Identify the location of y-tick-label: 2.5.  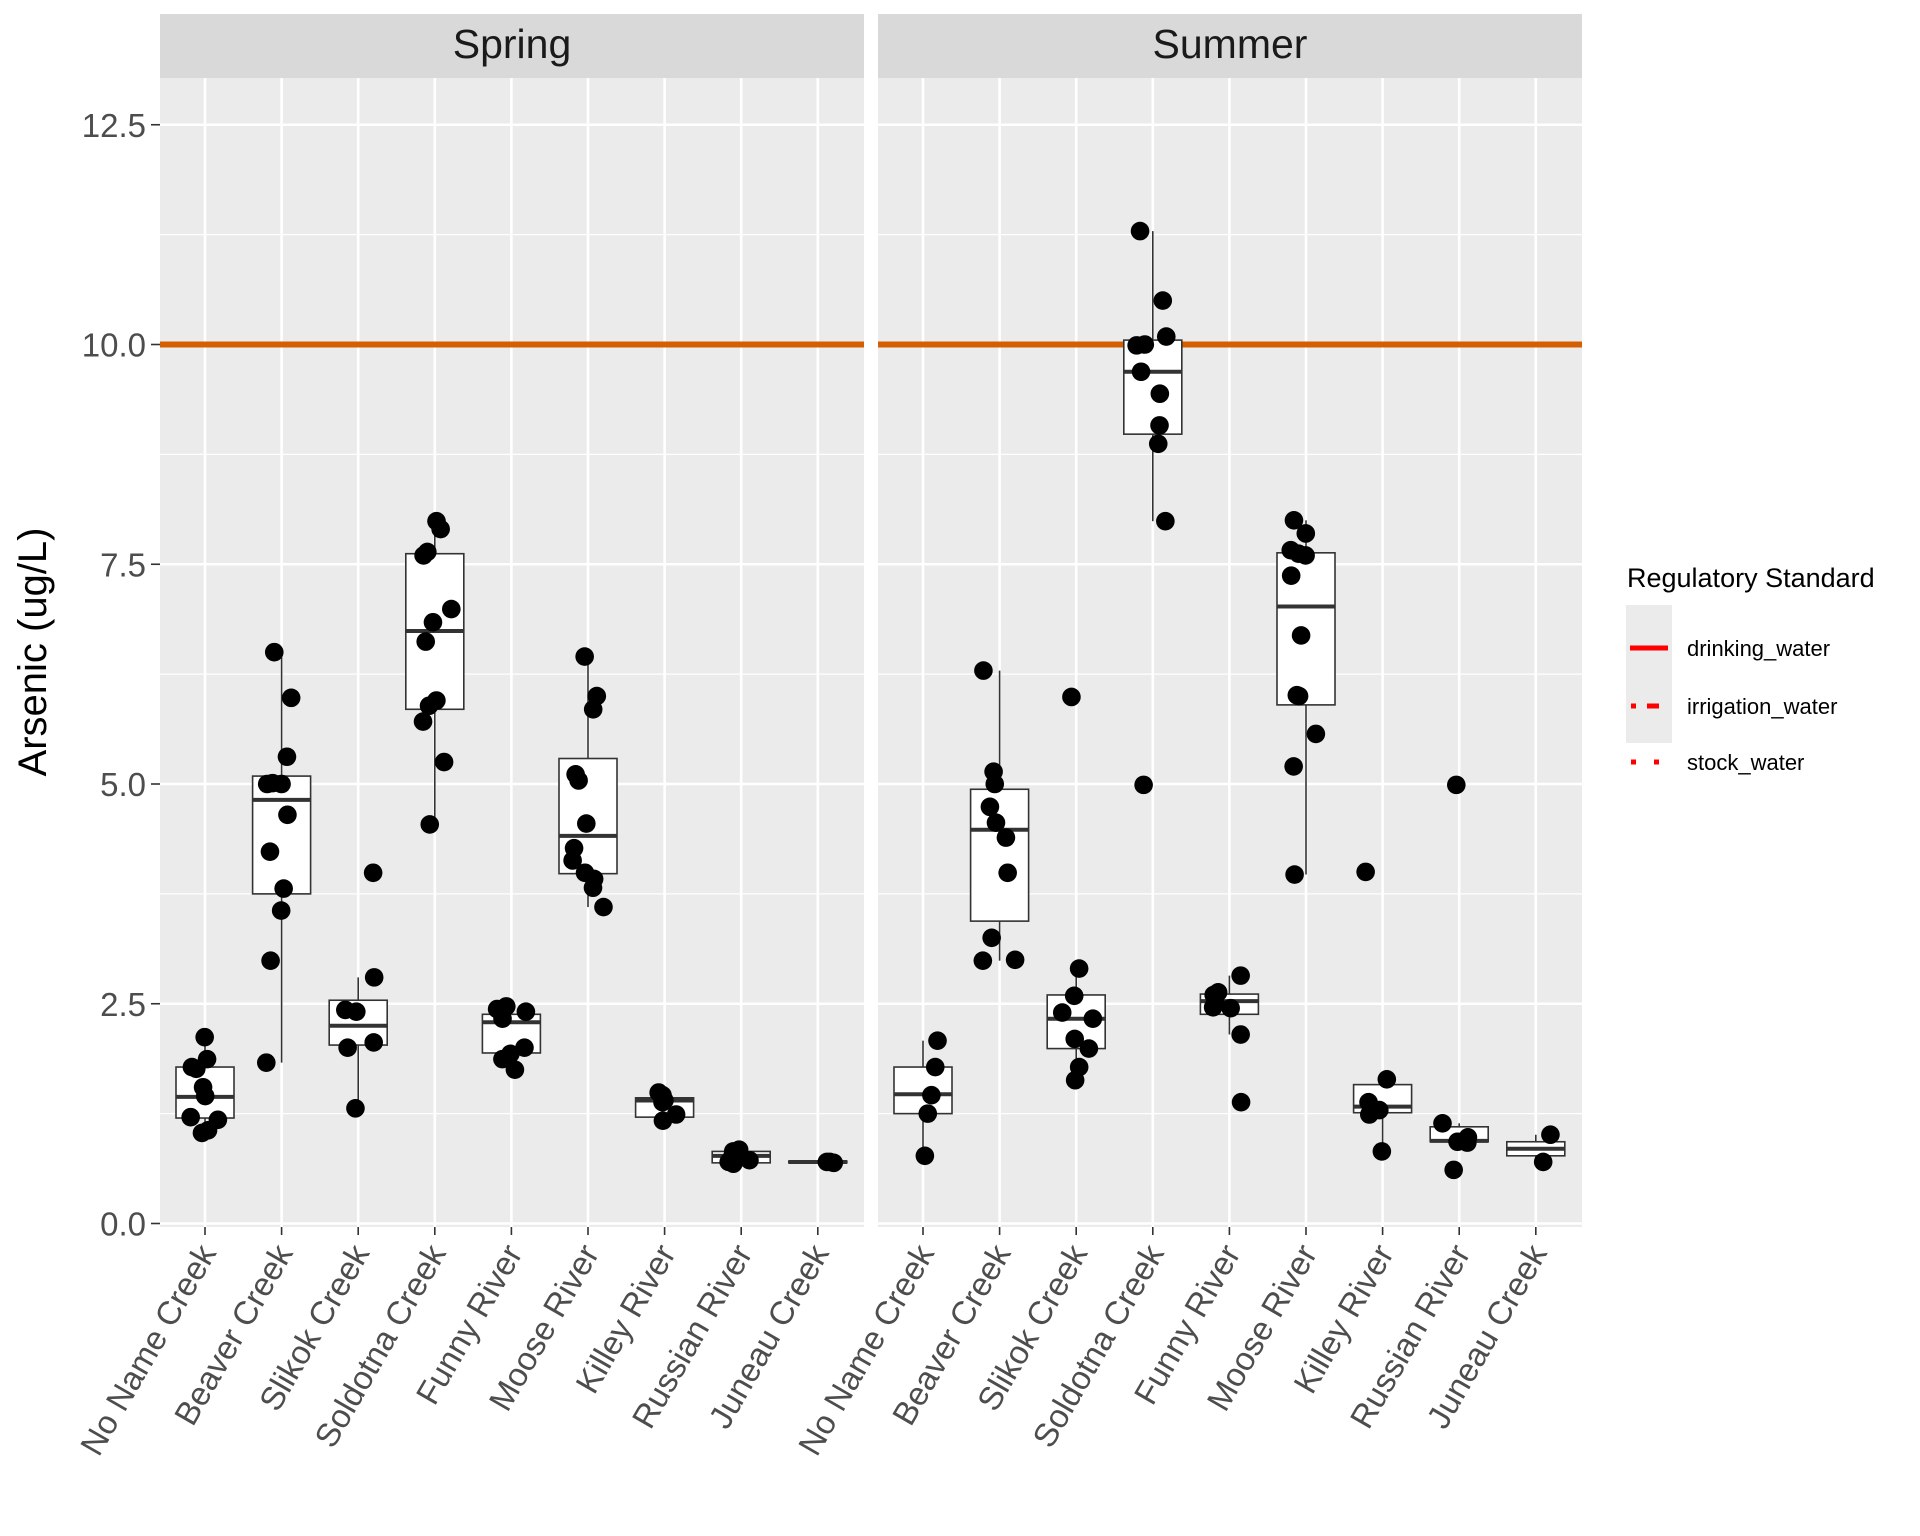
(123, 1004).